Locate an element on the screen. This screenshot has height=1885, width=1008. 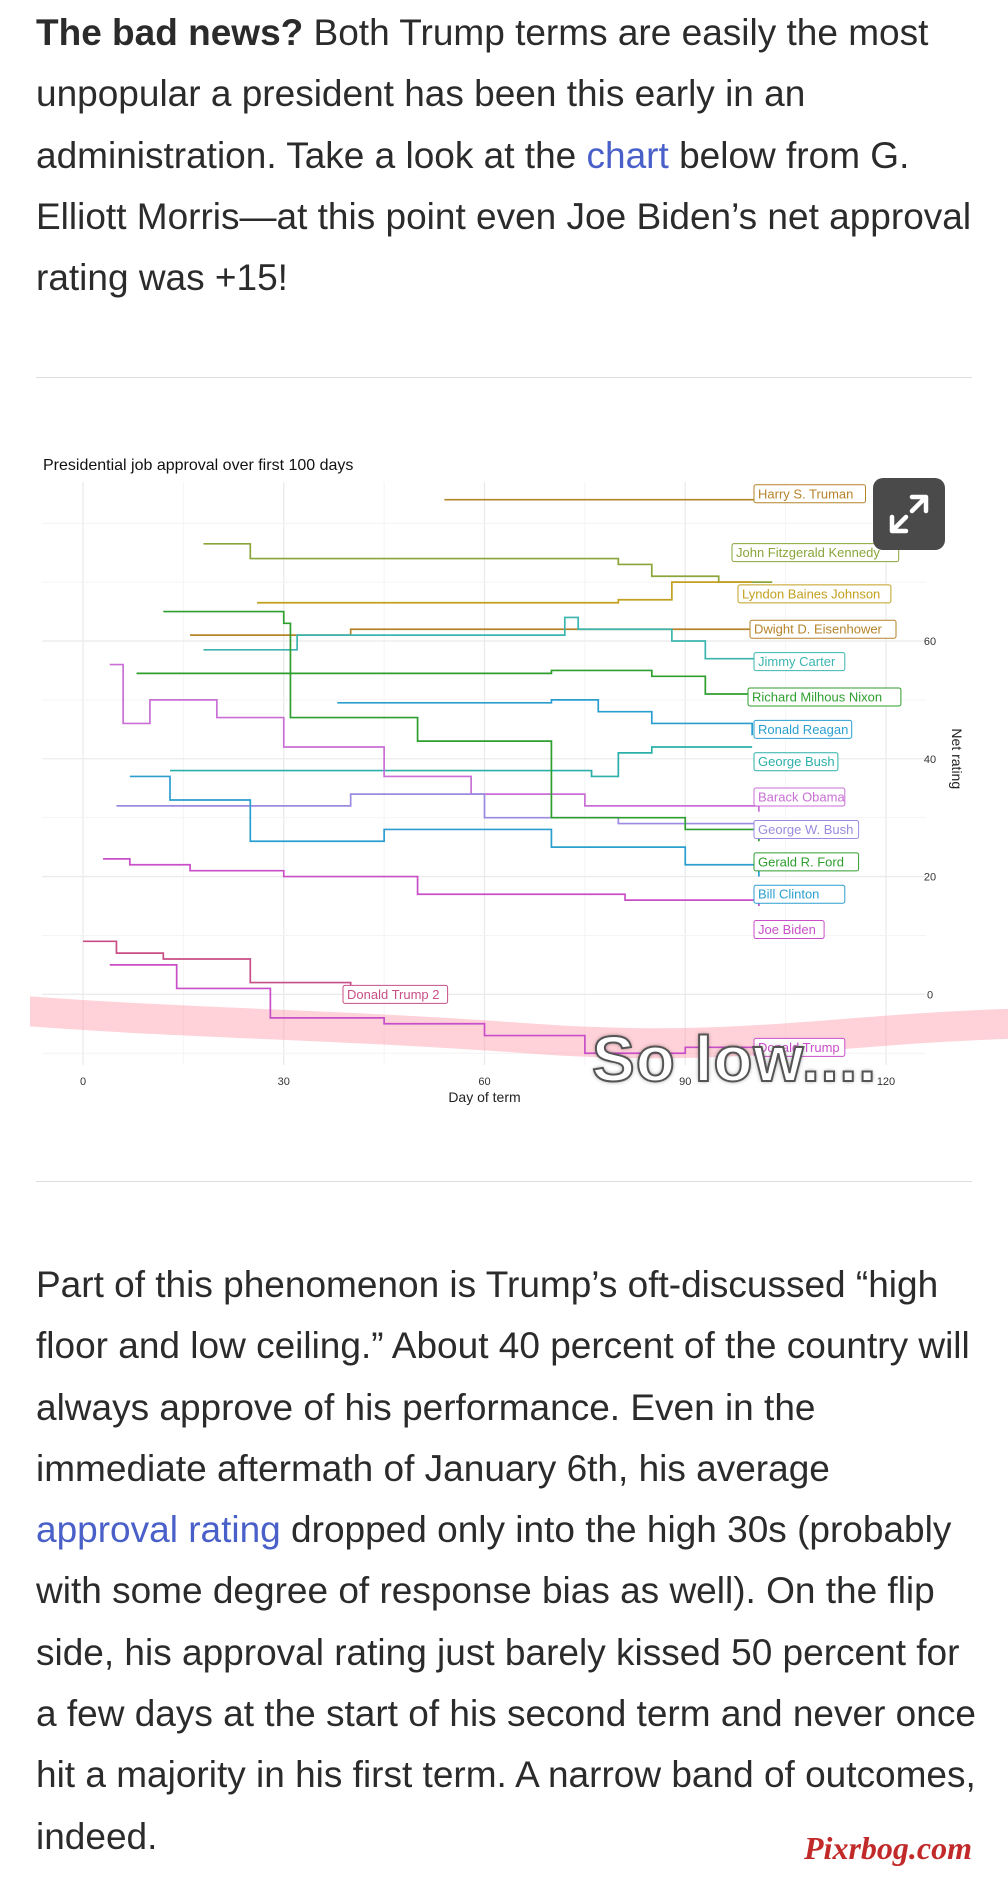
series-label: Donald Trump is located at coordinates (799, 1047).